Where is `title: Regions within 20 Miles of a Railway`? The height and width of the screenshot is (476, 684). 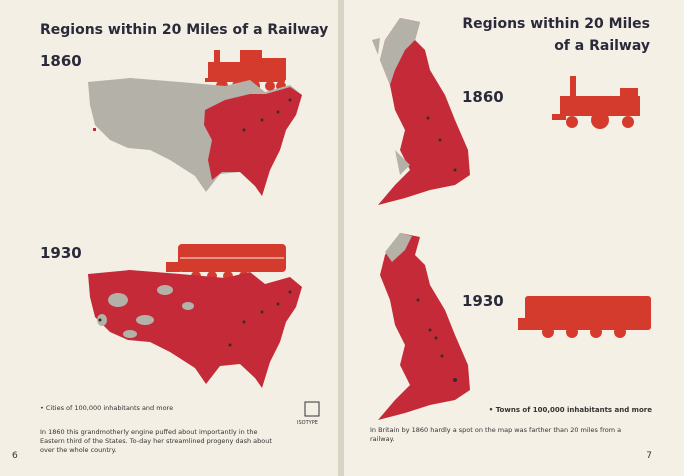 title: Regions within 20 Miles of a Railway is located at coordinates (184, 30).